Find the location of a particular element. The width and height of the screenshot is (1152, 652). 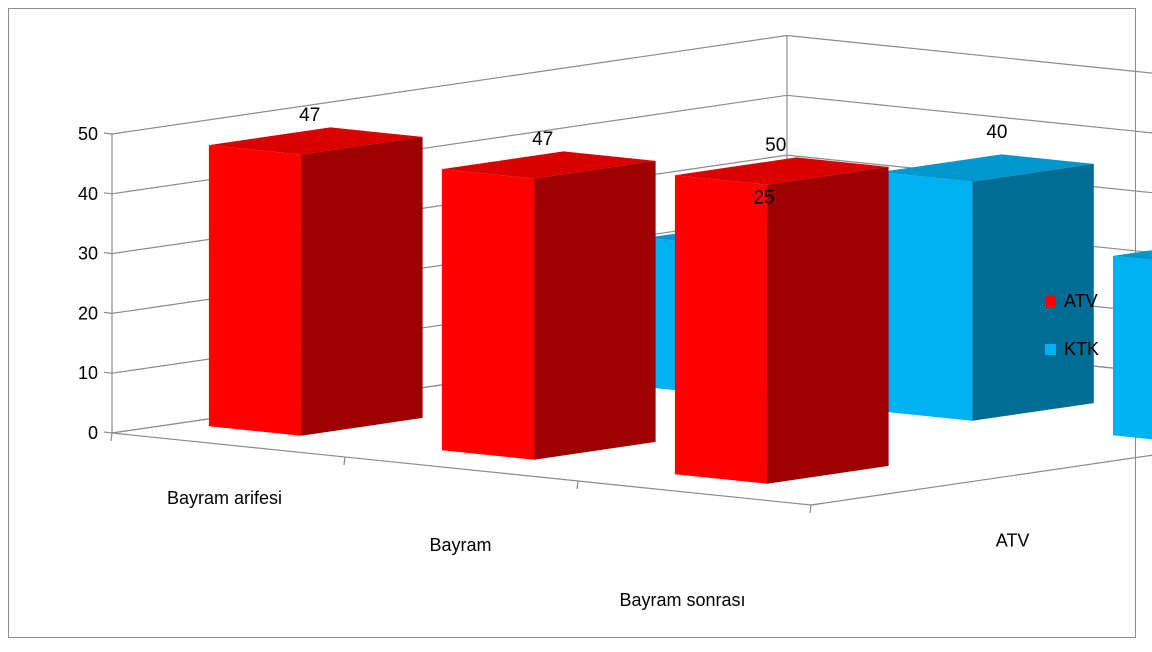

data-label: 40 is located at coordinates (996, 132).